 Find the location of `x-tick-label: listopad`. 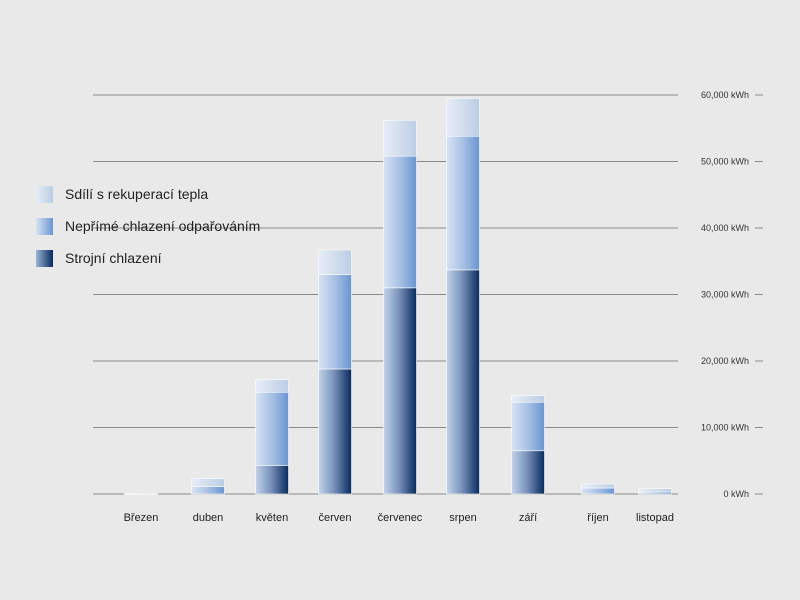

x-tick-label: listopad is located at coordinates (655, 518).